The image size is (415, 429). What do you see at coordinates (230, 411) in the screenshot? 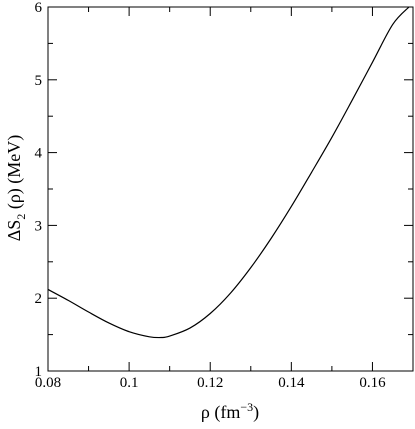
I see `x-axis-label: ρ (fm−3)` at bounding box center [230, 411].